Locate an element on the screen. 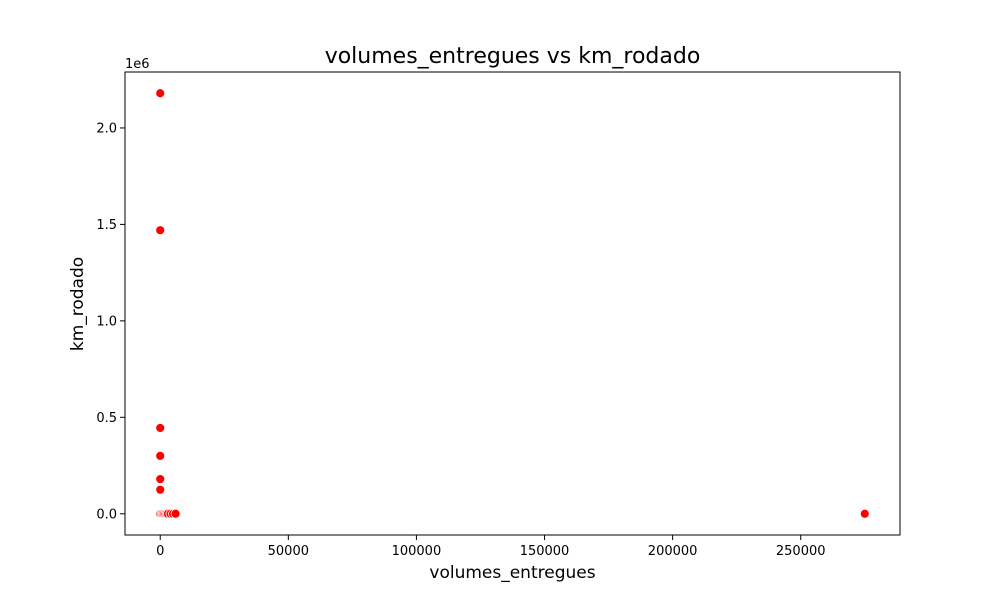  x-tick-label: 150000 is located at coordinates (545, 551).